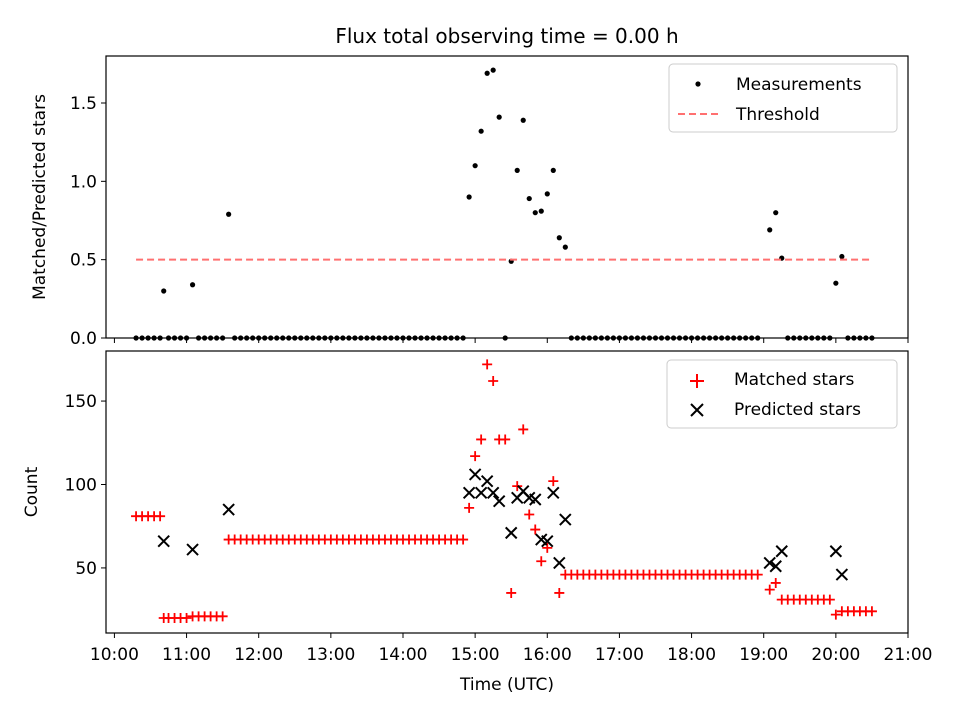 This screenshot has width=960, height=720. Describe the element at coordinates (81, 402) in the screenshot. I see `star-count-y-tick-label: 150` at that location.